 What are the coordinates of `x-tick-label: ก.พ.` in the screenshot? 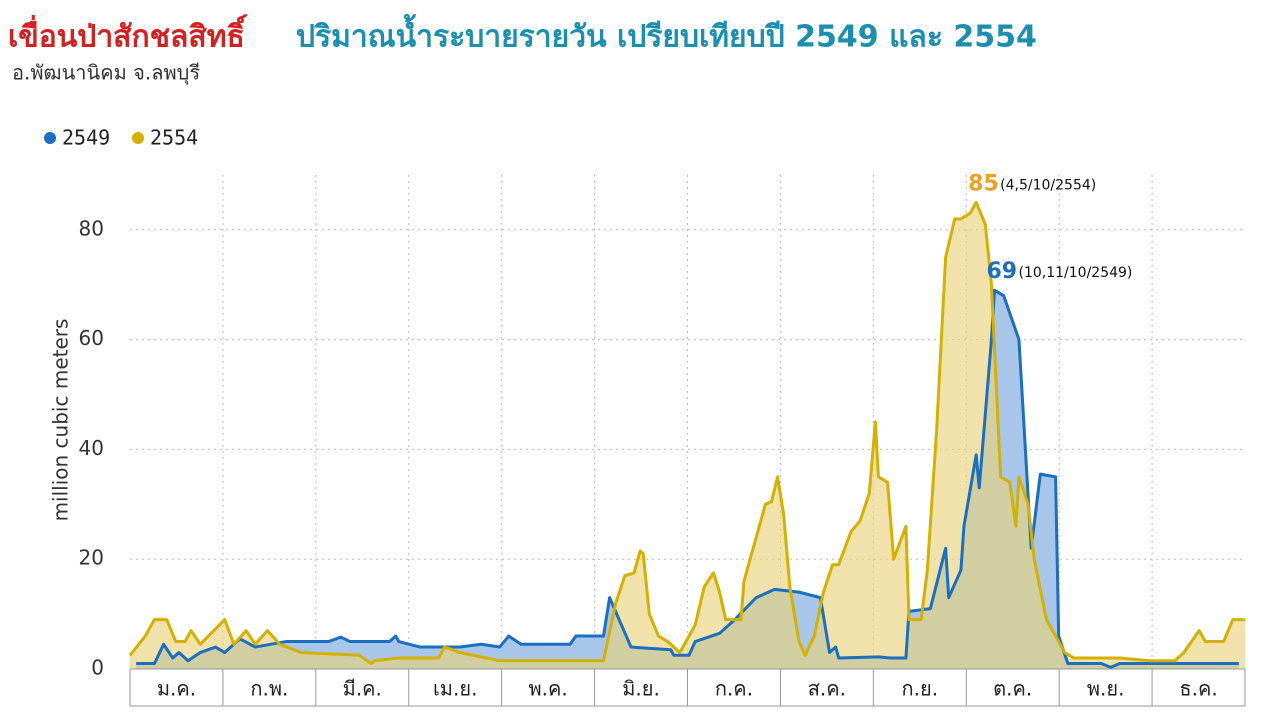 It's located at (269, 689).